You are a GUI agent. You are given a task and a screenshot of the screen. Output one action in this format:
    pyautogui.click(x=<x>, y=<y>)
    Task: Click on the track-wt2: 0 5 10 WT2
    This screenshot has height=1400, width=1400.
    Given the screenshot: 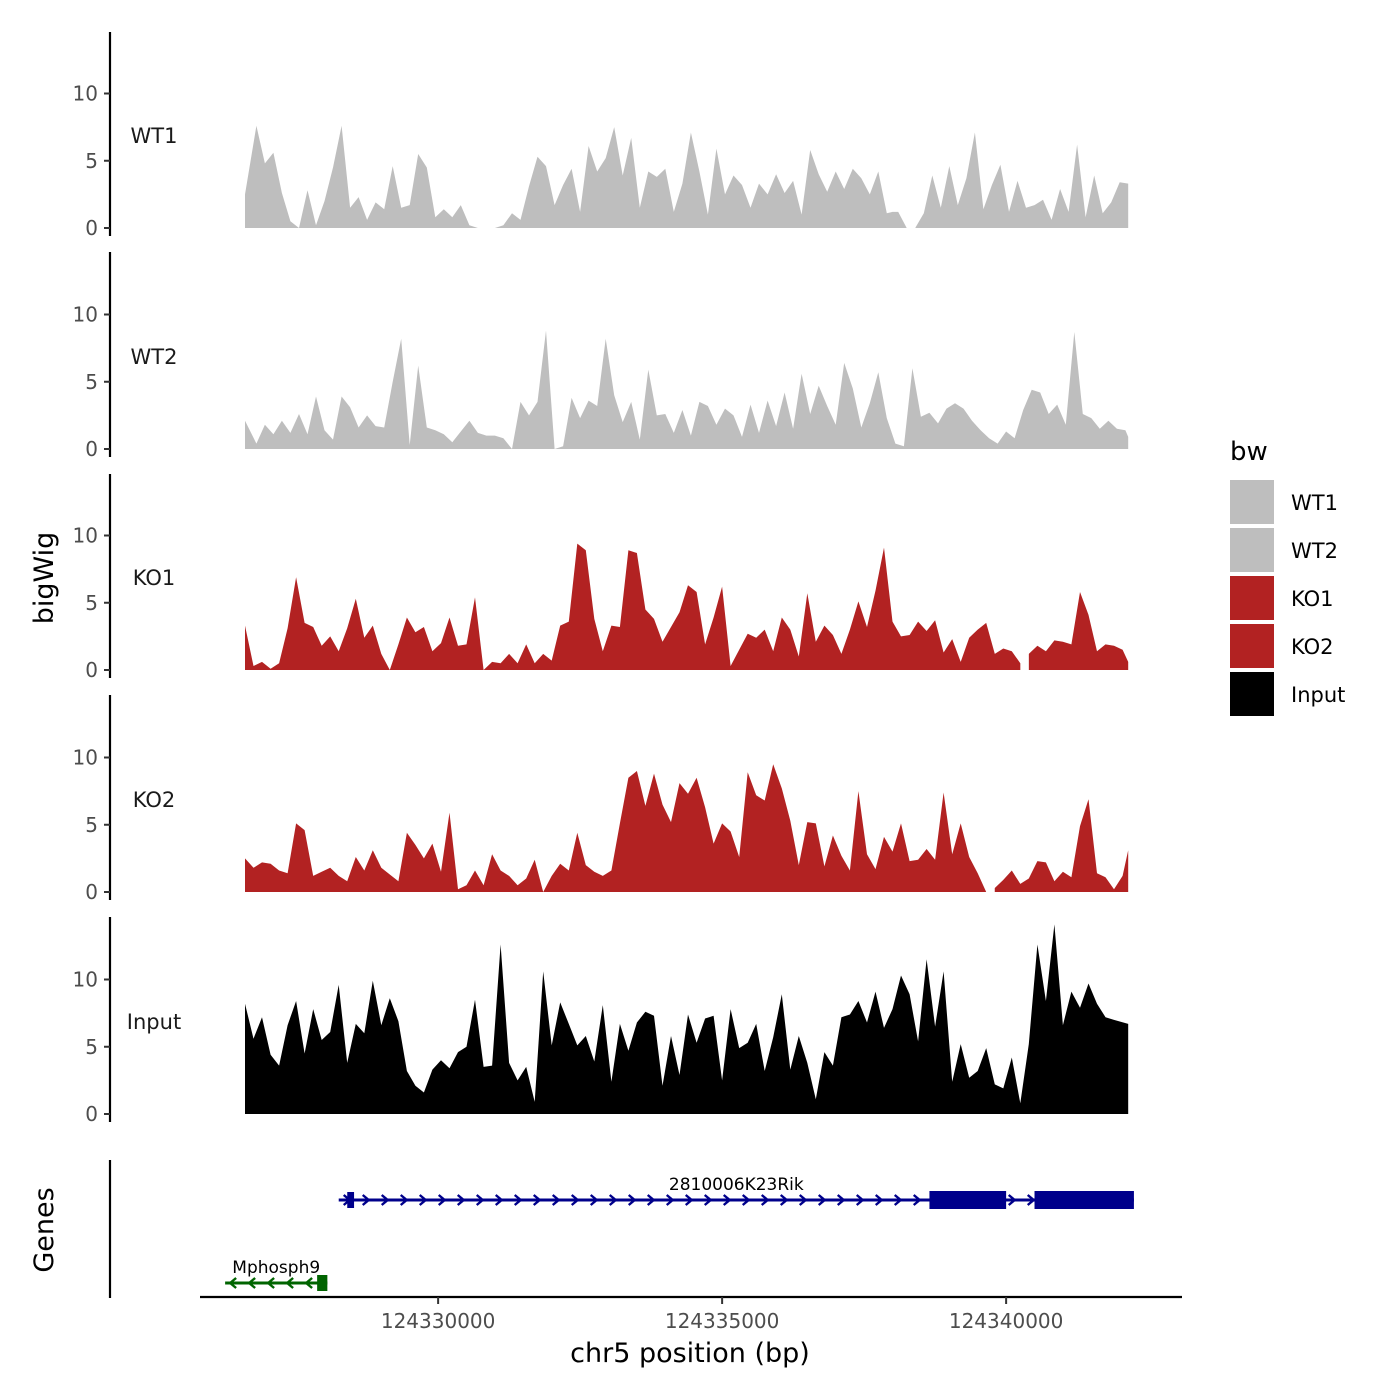 What is the action you would take?
    pyautogui.click(x=601, y=356)
    